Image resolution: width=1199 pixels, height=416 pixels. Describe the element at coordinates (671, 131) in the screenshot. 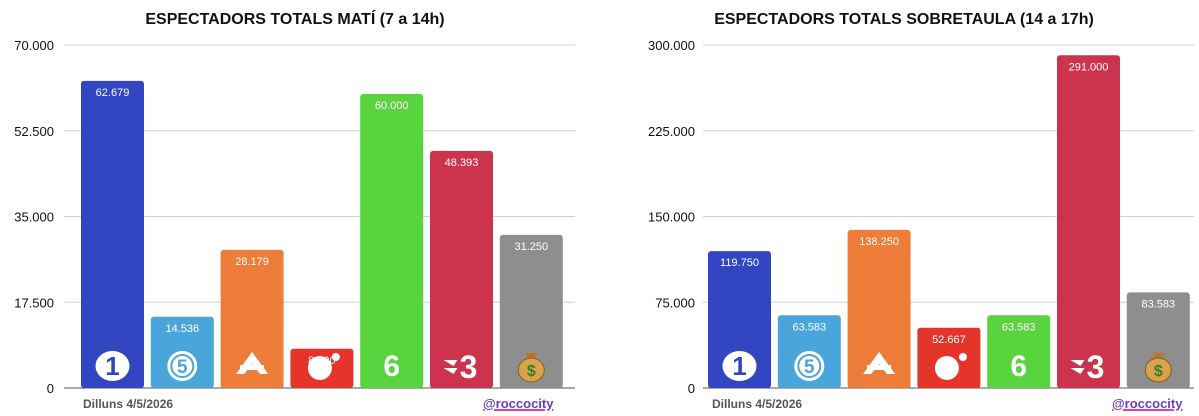

I see `y-tick-label: 225.000` at that location.